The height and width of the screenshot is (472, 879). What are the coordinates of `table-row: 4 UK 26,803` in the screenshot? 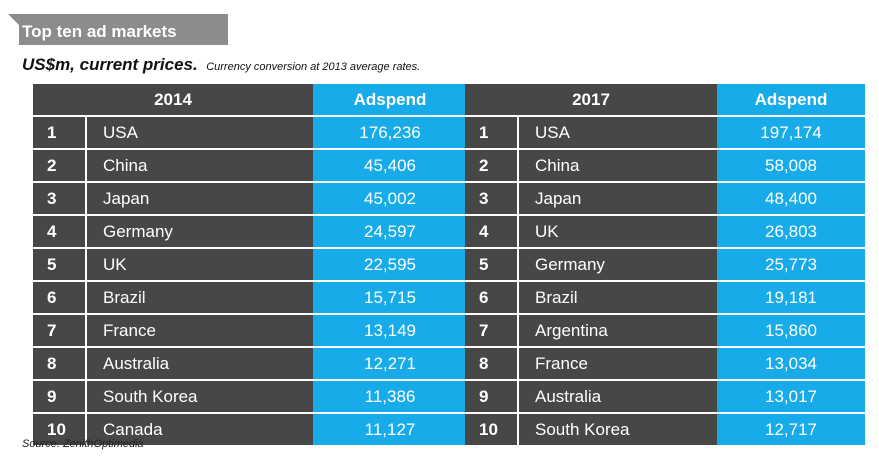 It's located at (665, 232).